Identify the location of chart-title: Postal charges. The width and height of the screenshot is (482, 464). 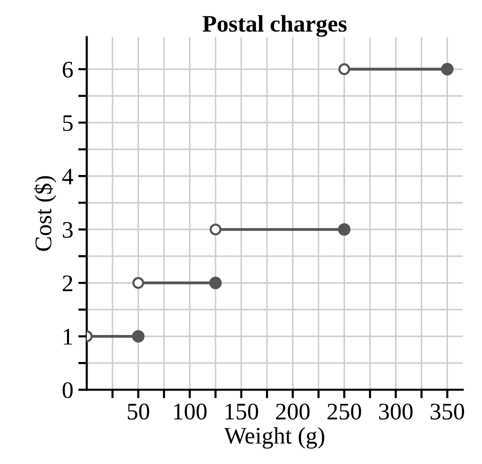
(274, 26).